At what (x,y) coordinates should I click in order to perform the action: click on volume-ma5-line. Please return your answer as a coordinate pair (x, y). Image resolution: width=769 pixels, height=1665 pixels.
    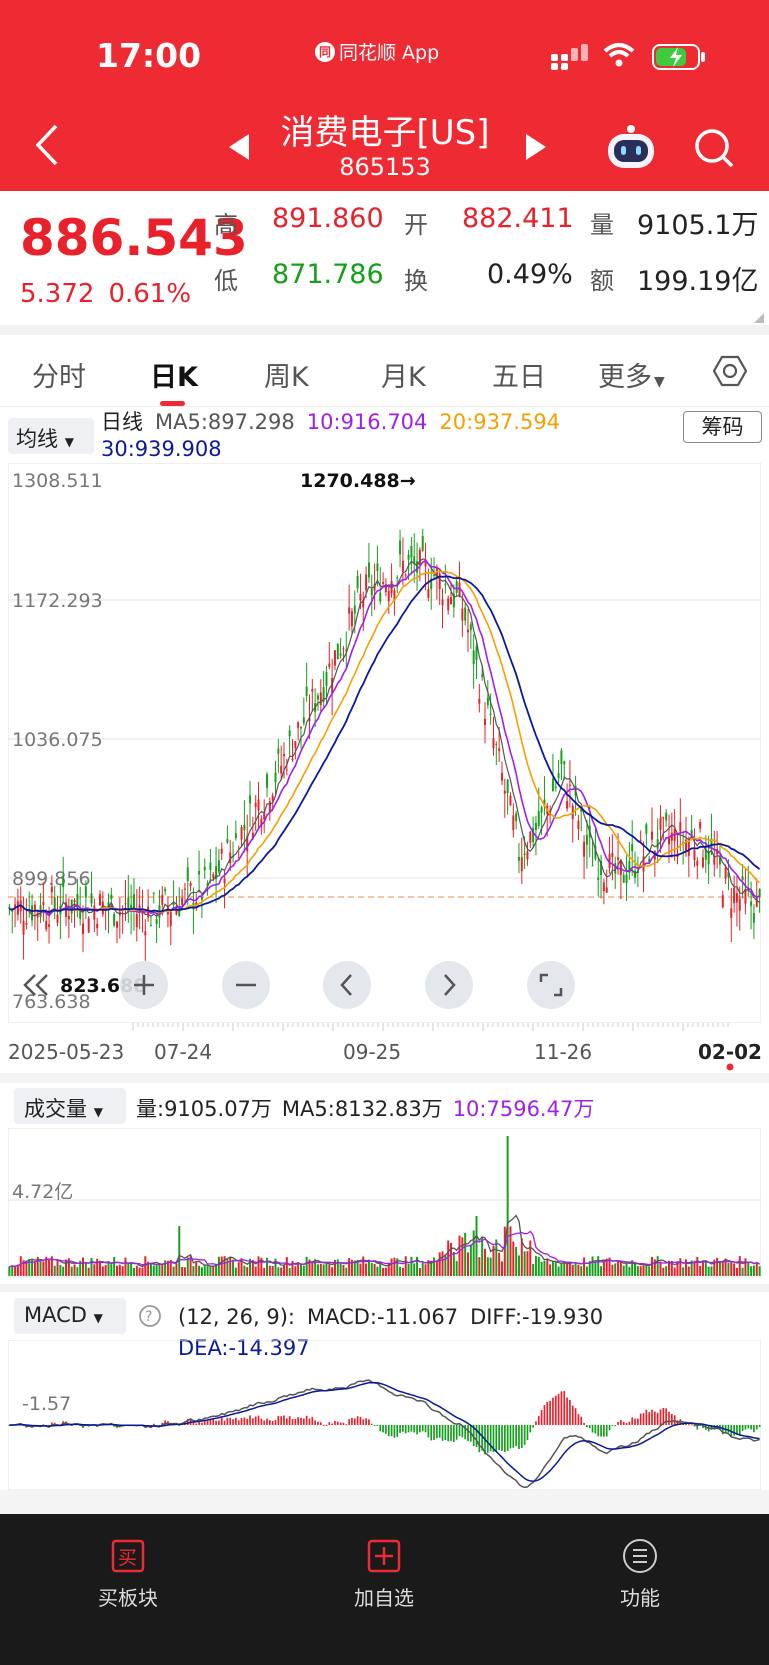
    Looking at the image, I should click on (384, 1241).